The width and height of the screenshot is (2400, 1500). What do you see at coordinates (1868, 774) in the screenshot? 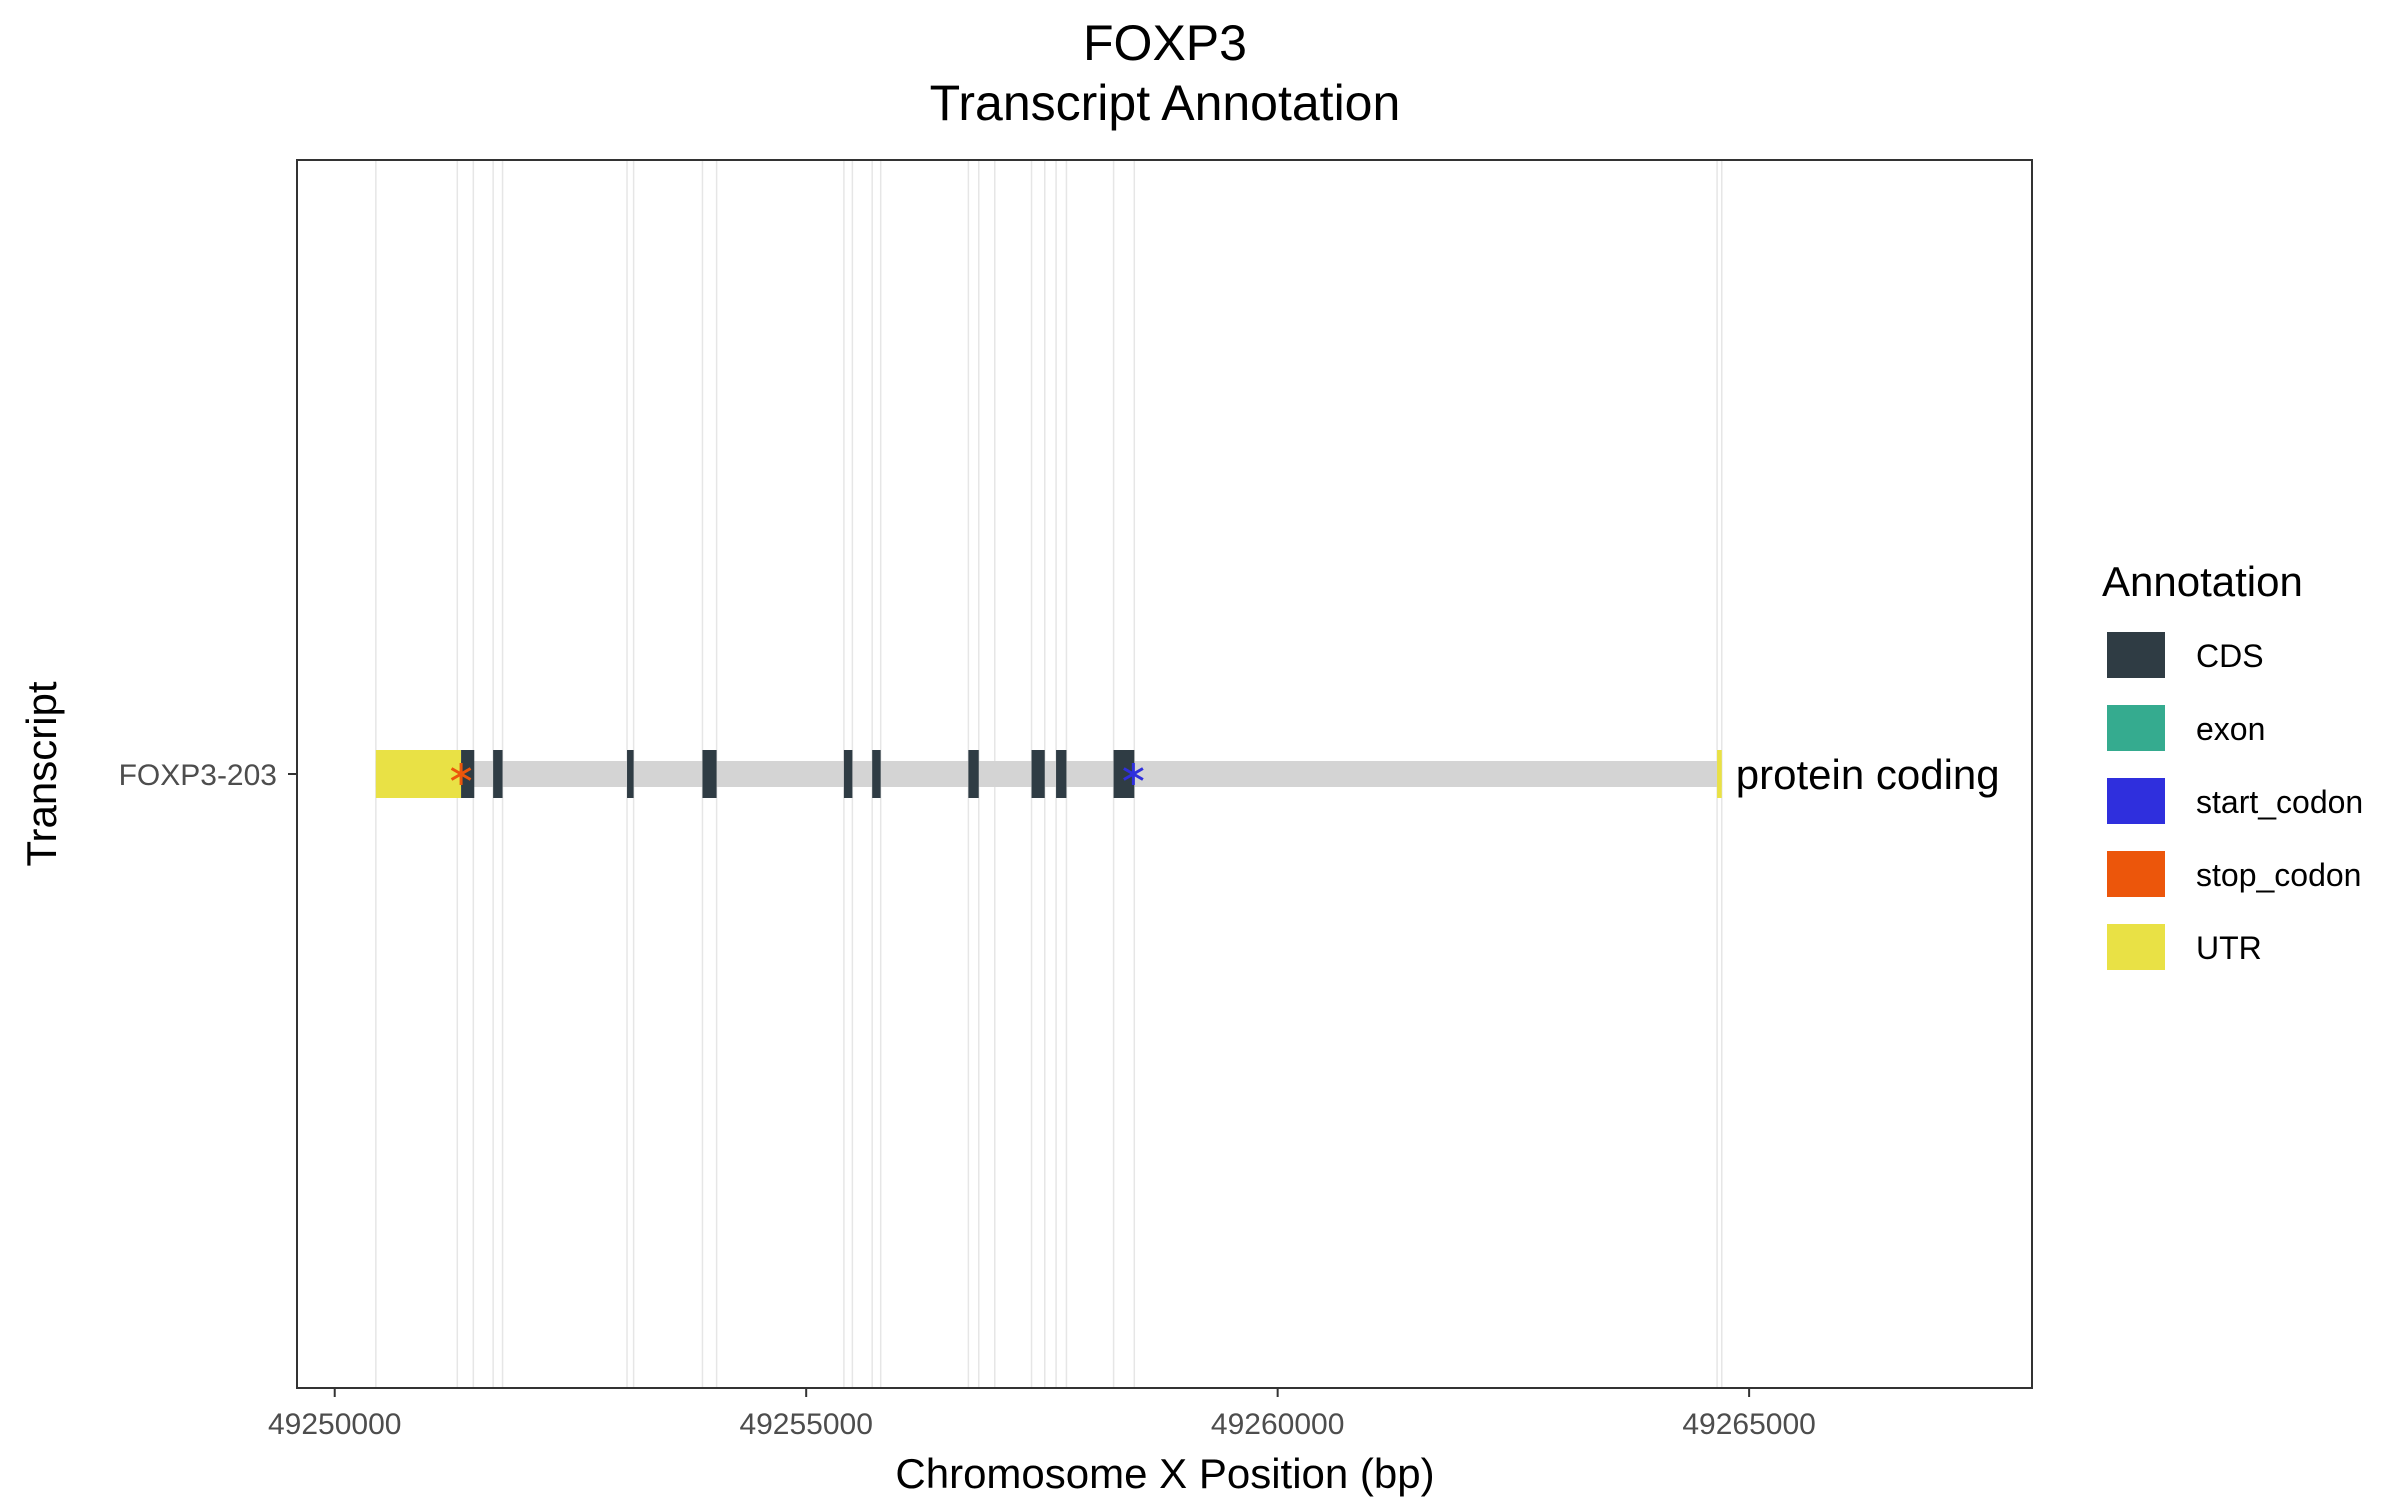
I see `biotype-label: protein coding` at bounding box center [1868, 774].